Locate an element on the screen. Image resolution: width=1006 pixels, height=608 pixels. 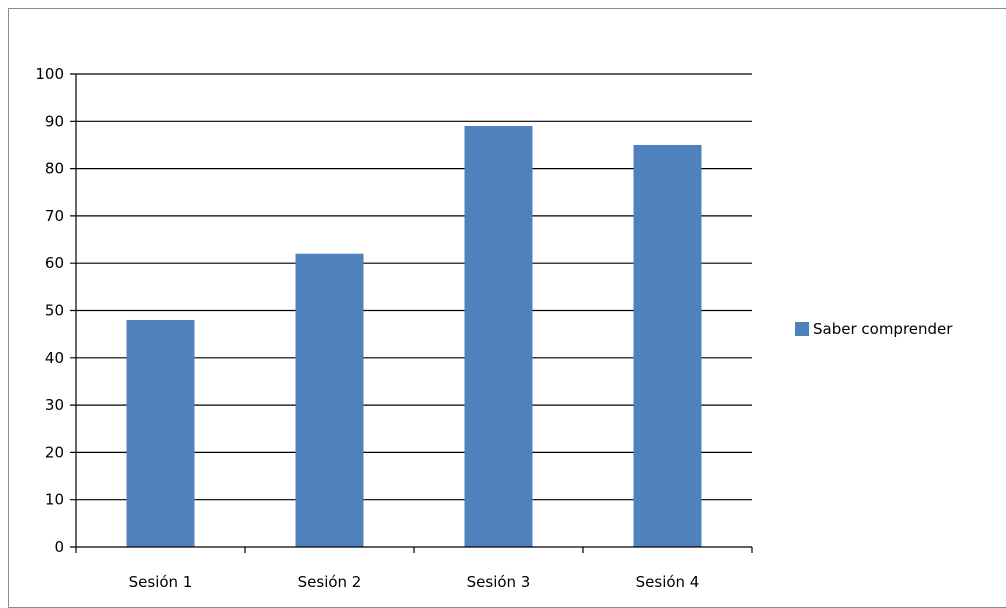
y-tick-label-10: 10 is located at coordinates (54, 500).